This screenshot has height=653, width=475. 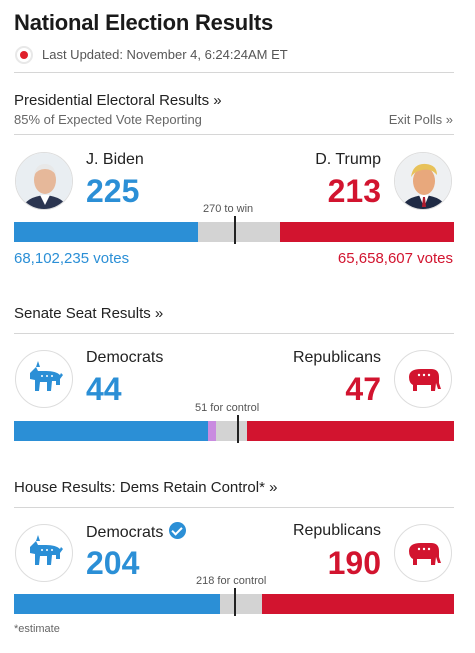 I want to click on biden-avatar, so click(x=44, y=181).